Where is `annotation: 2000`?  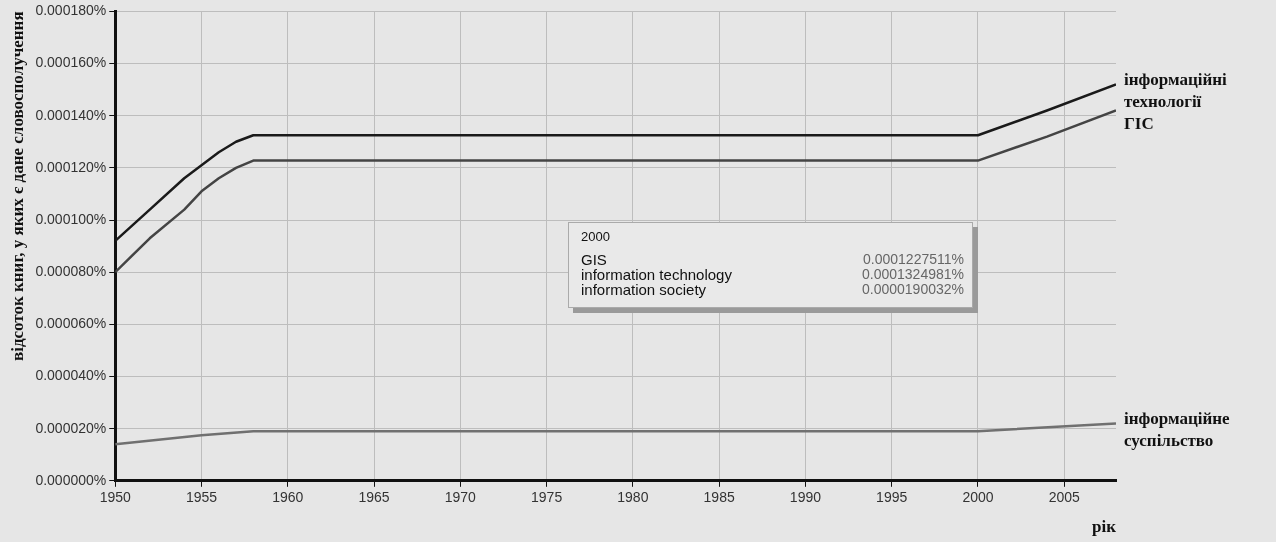 annotation: 2000 is located at coordinates (596, 236).